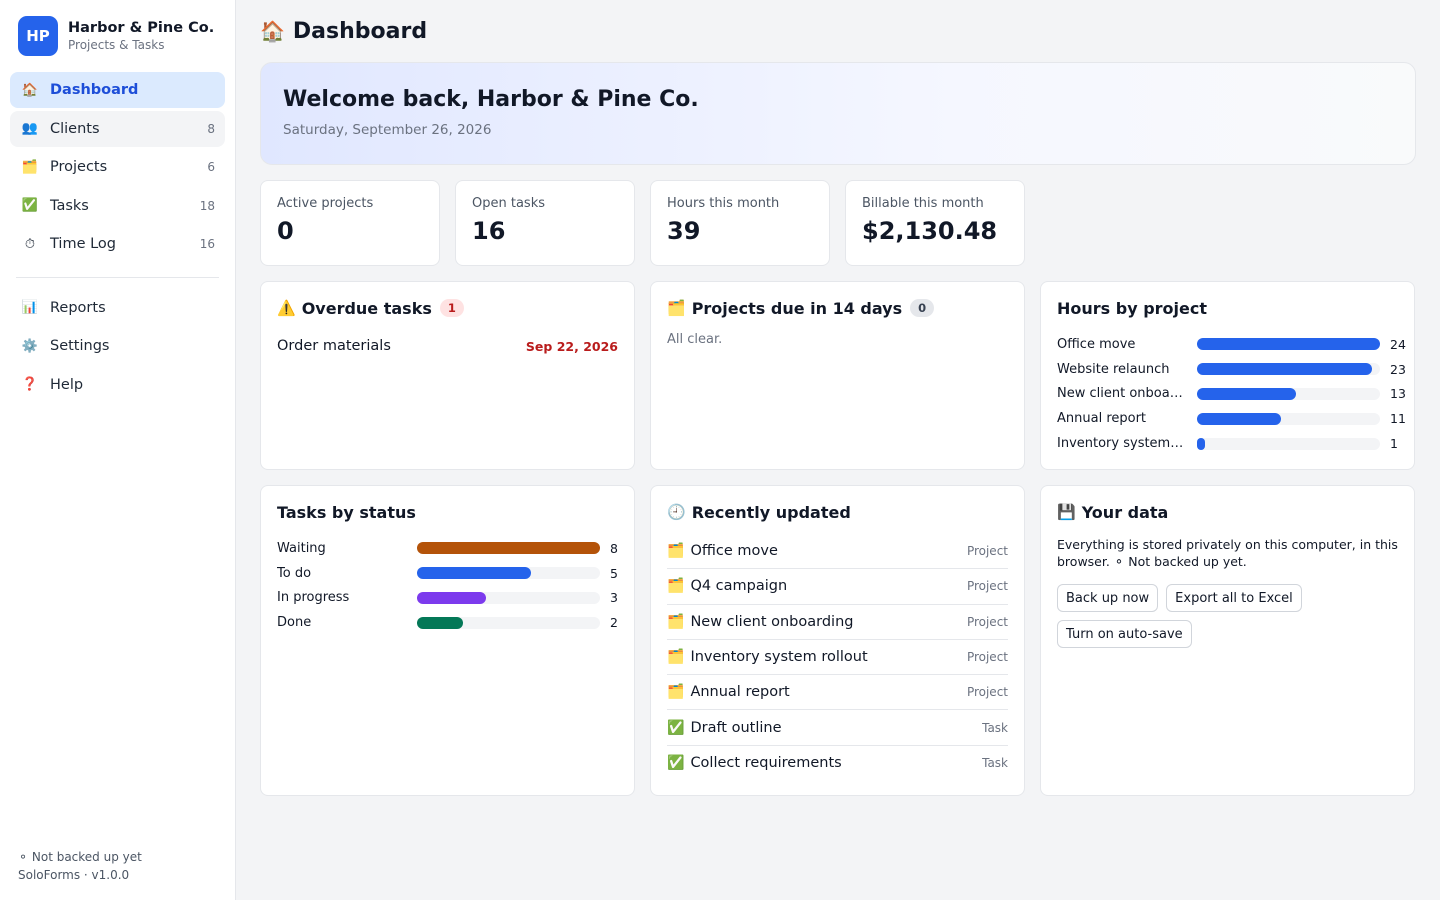 Image resolution: width=1440 pixels, height=900 pixels. I want to click on welcome-heading: Welcome back, Harbor & Pine Co., so click(491, 99).